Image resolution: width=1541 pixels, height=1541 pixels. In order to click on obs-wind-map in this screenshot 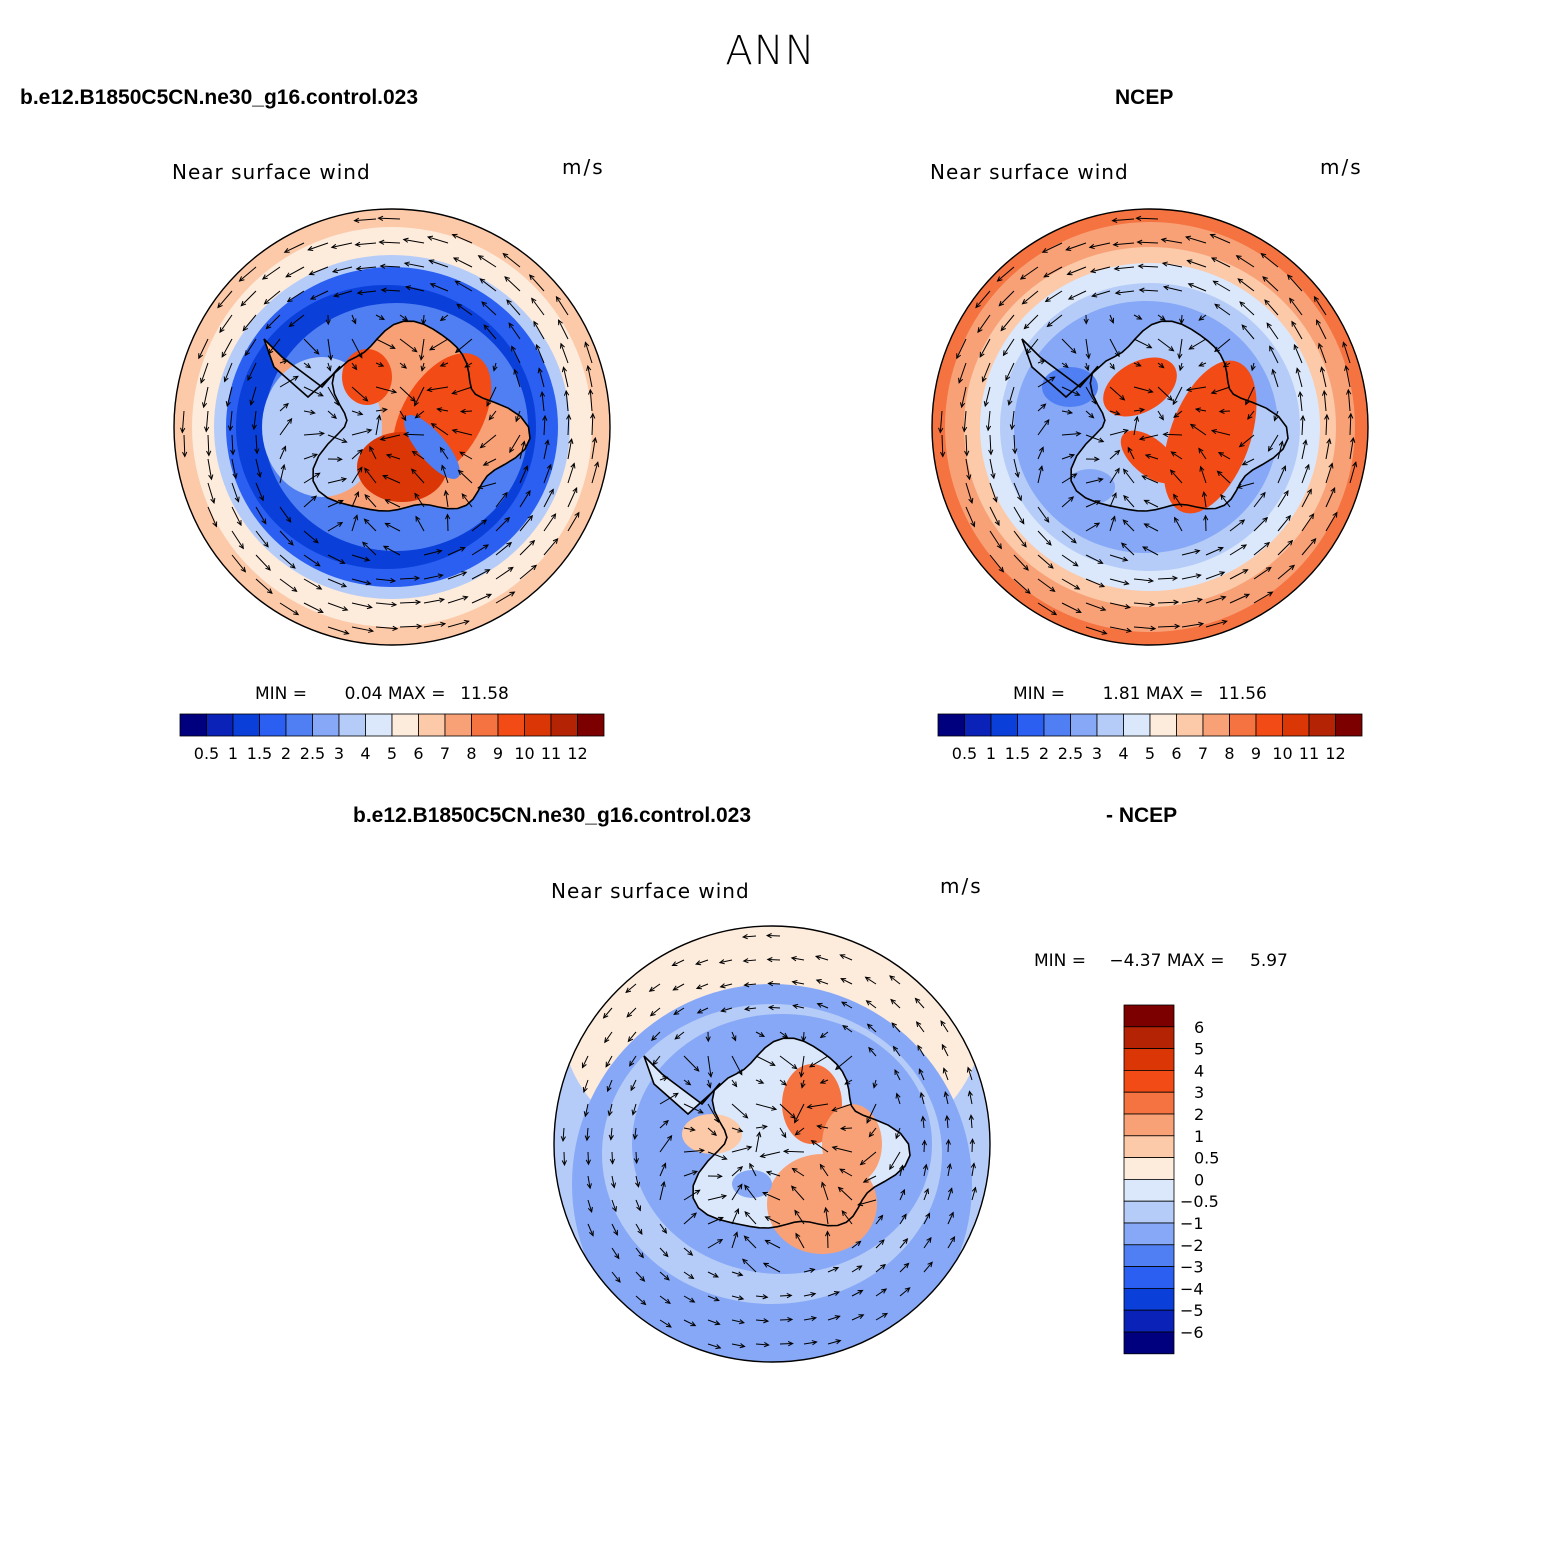, I will do `click(1150, 427)`.